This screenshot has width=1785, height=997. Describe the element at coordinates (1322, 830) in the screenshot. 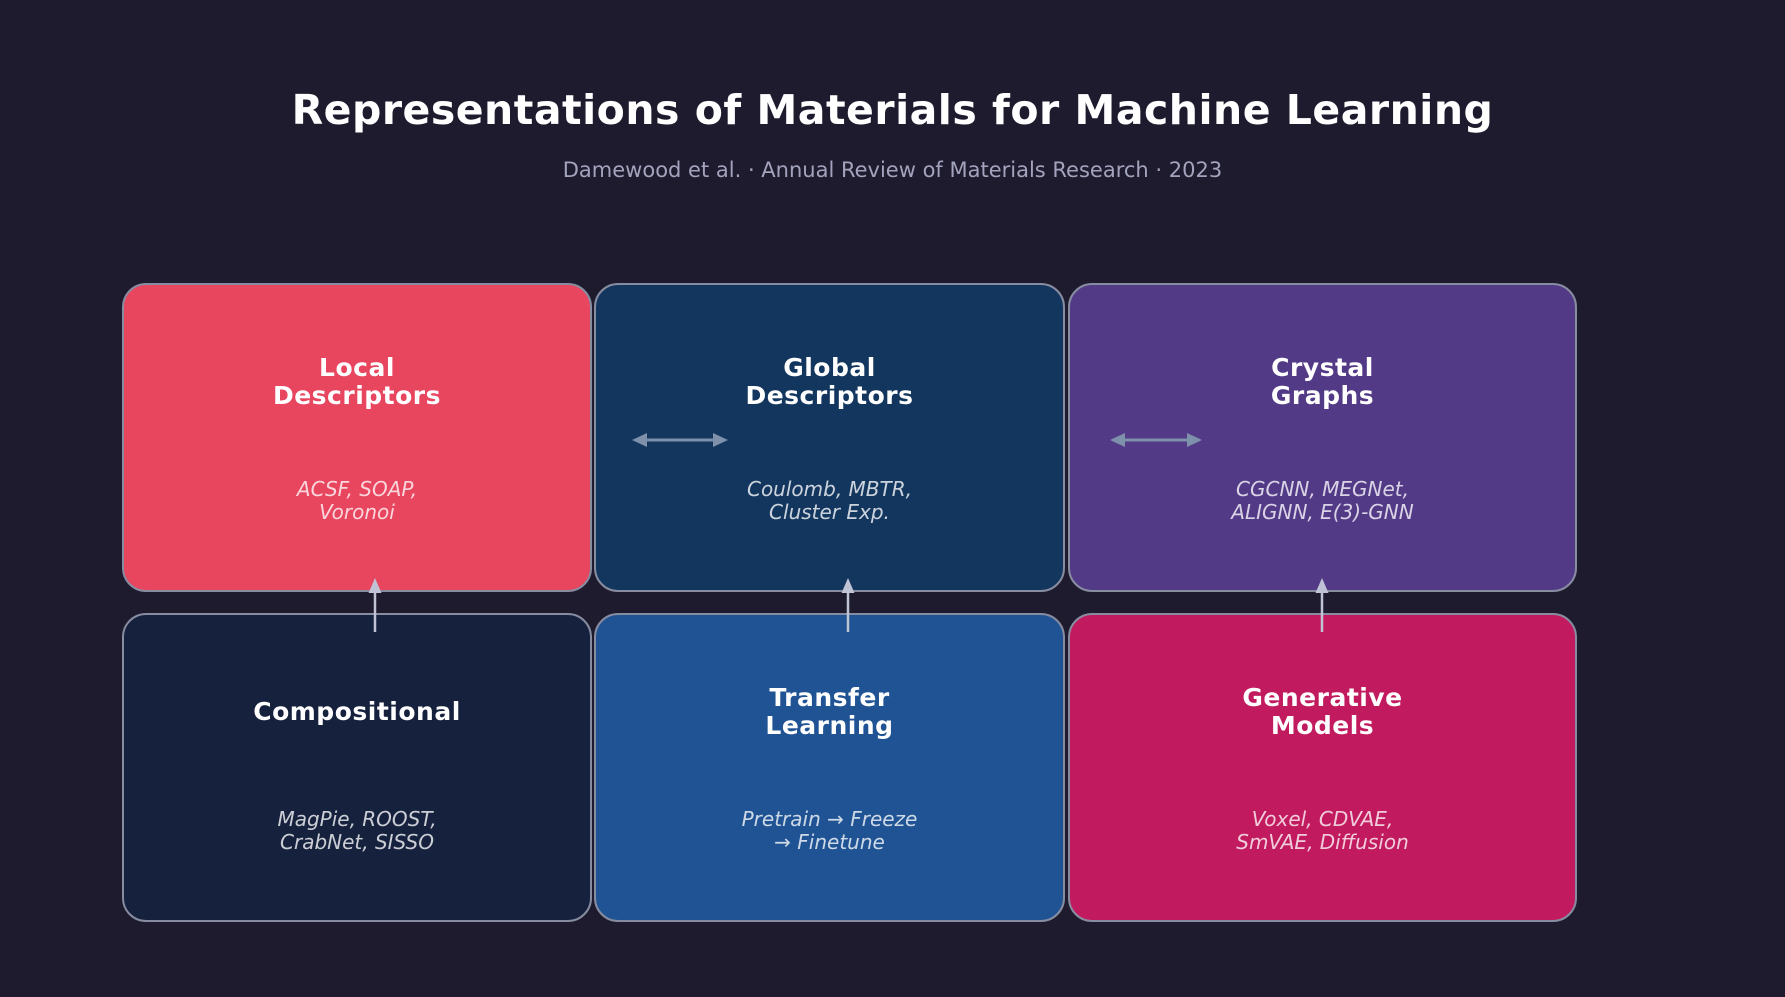

I see `box-models-list: Voxel, CDVAE, SmVAE, Diffusion` at that location.